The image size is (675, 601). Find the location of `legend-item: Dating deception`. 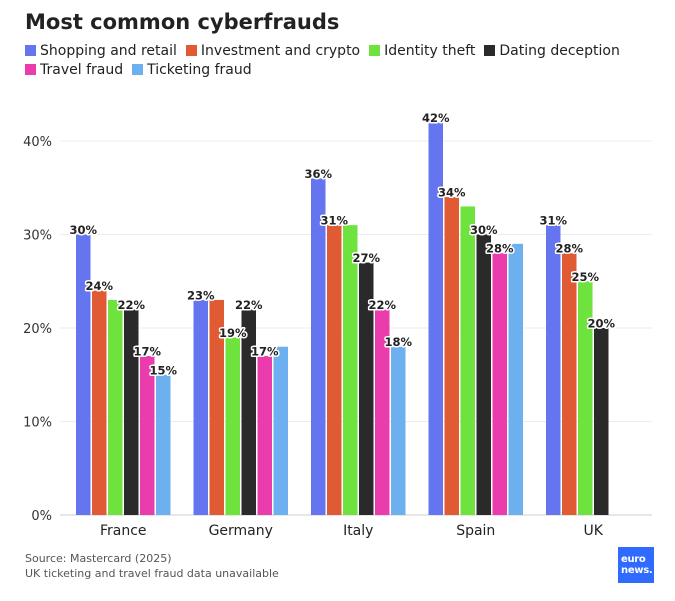

legend-item: Dating deception is located at coordinates (552, 51).